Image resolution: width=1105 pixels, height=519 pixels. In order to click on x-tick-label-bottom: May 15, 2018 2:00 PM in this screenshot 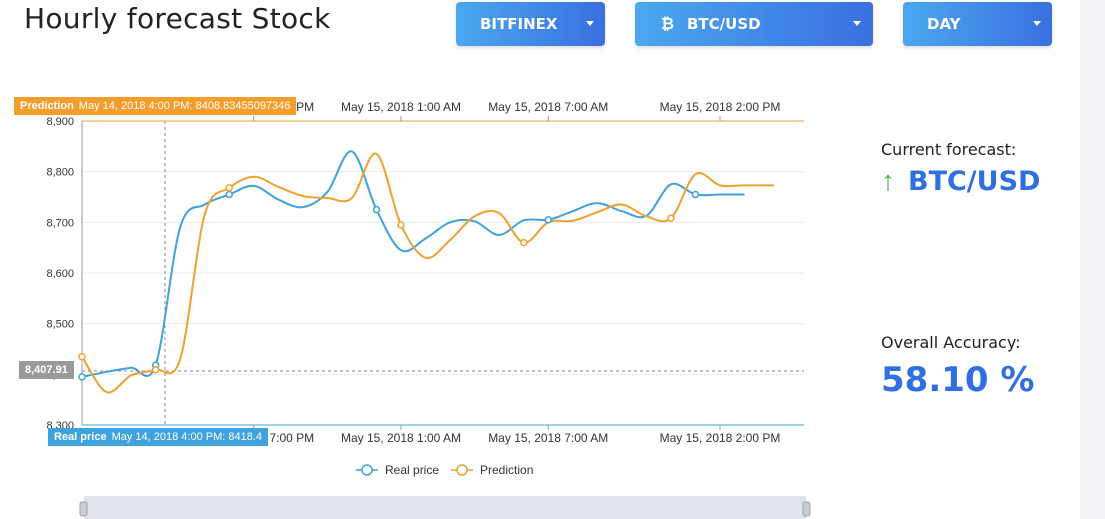, I will do `click(720, 438)`.